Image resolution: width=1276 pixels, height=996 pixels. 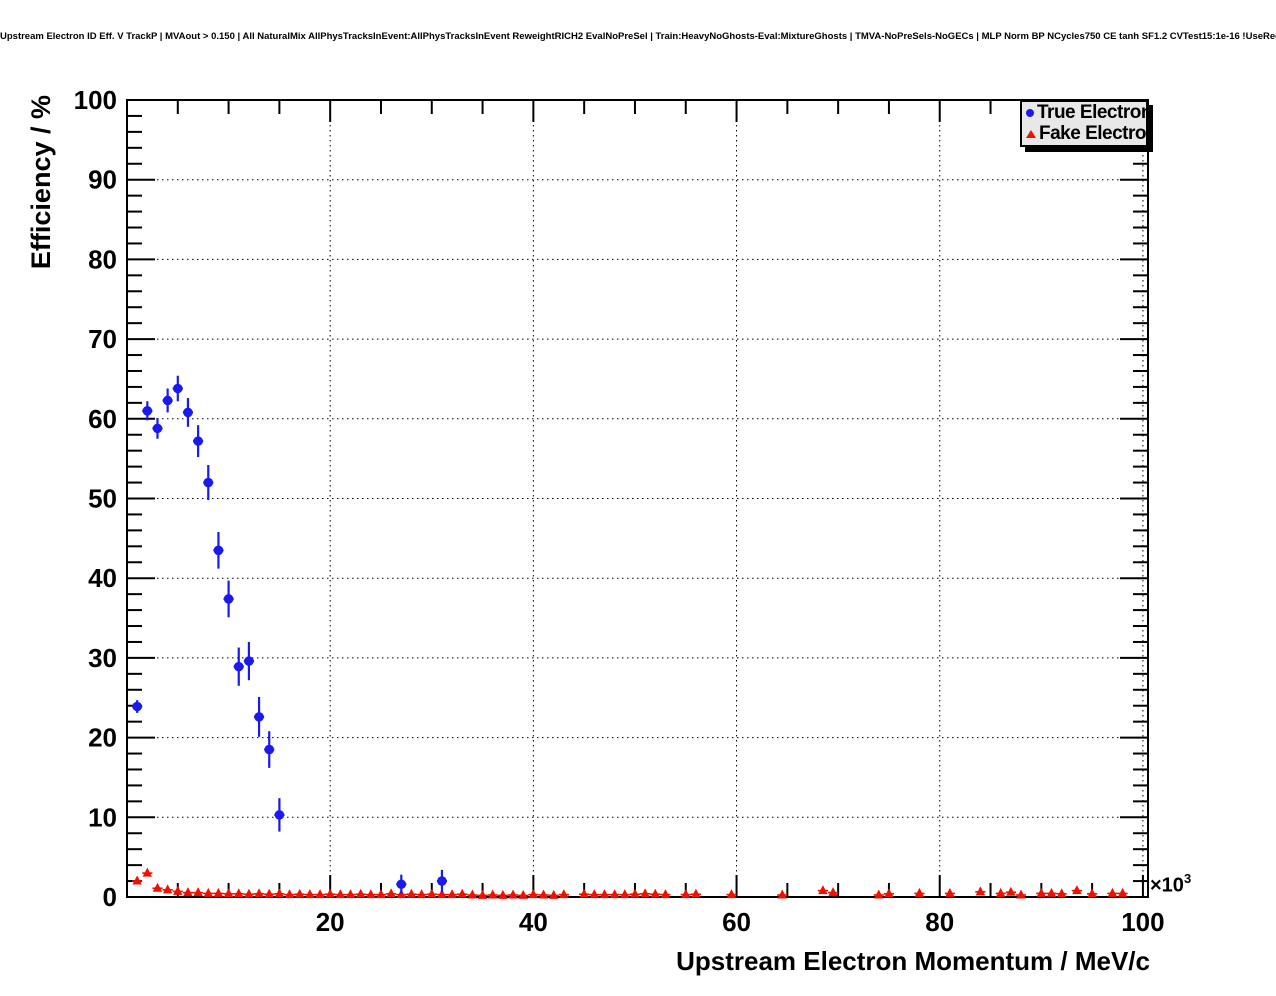 I want to click on legend-label-true-electron: True Electron, so click(x=1091, y=112).